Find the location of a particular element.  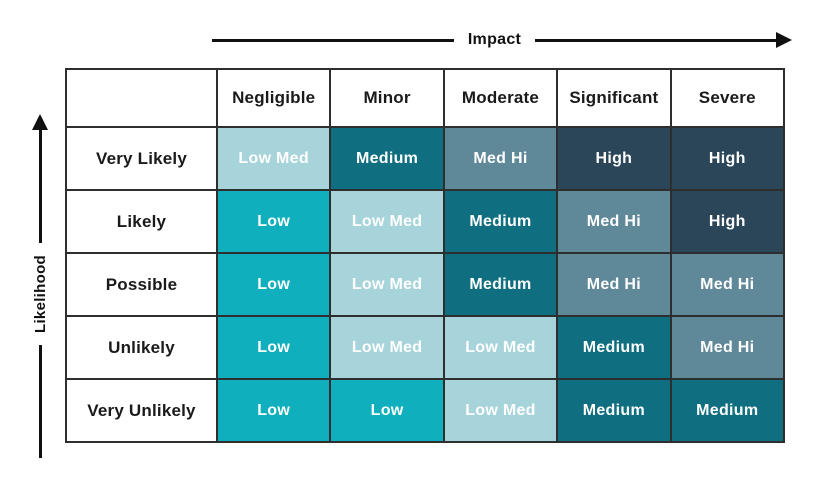

impact-axis-line-right is located at coordinates (656, 40).